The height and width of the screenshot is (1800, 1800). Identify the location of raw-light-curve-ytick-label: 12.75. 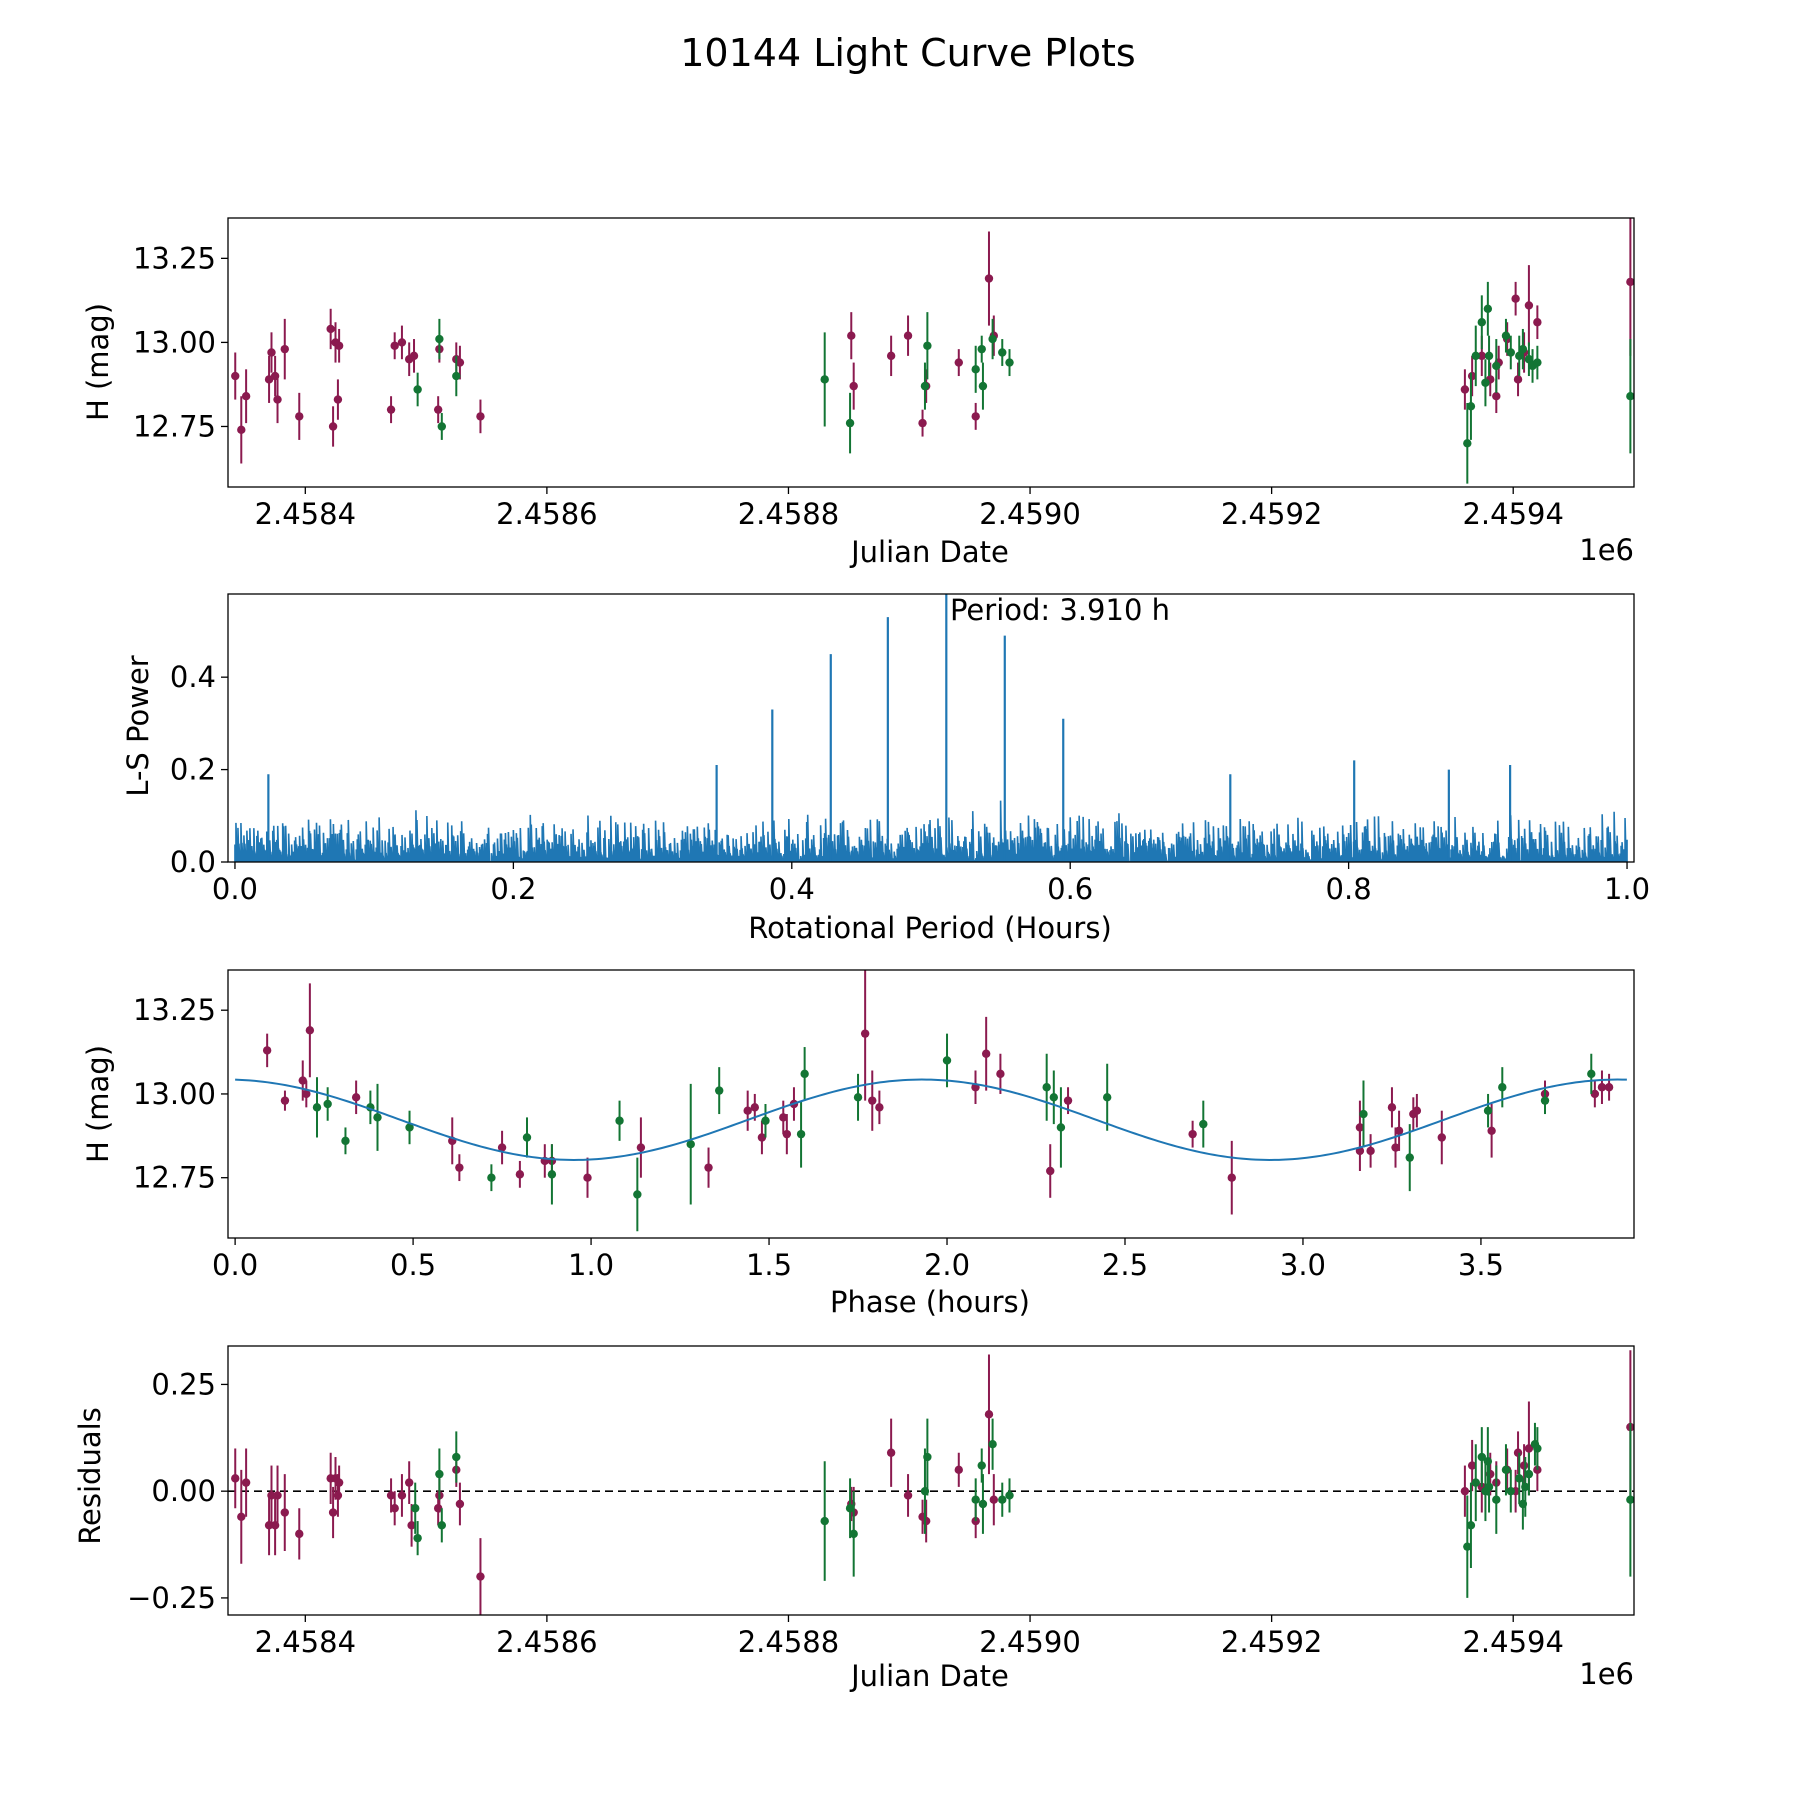
(174, 426).